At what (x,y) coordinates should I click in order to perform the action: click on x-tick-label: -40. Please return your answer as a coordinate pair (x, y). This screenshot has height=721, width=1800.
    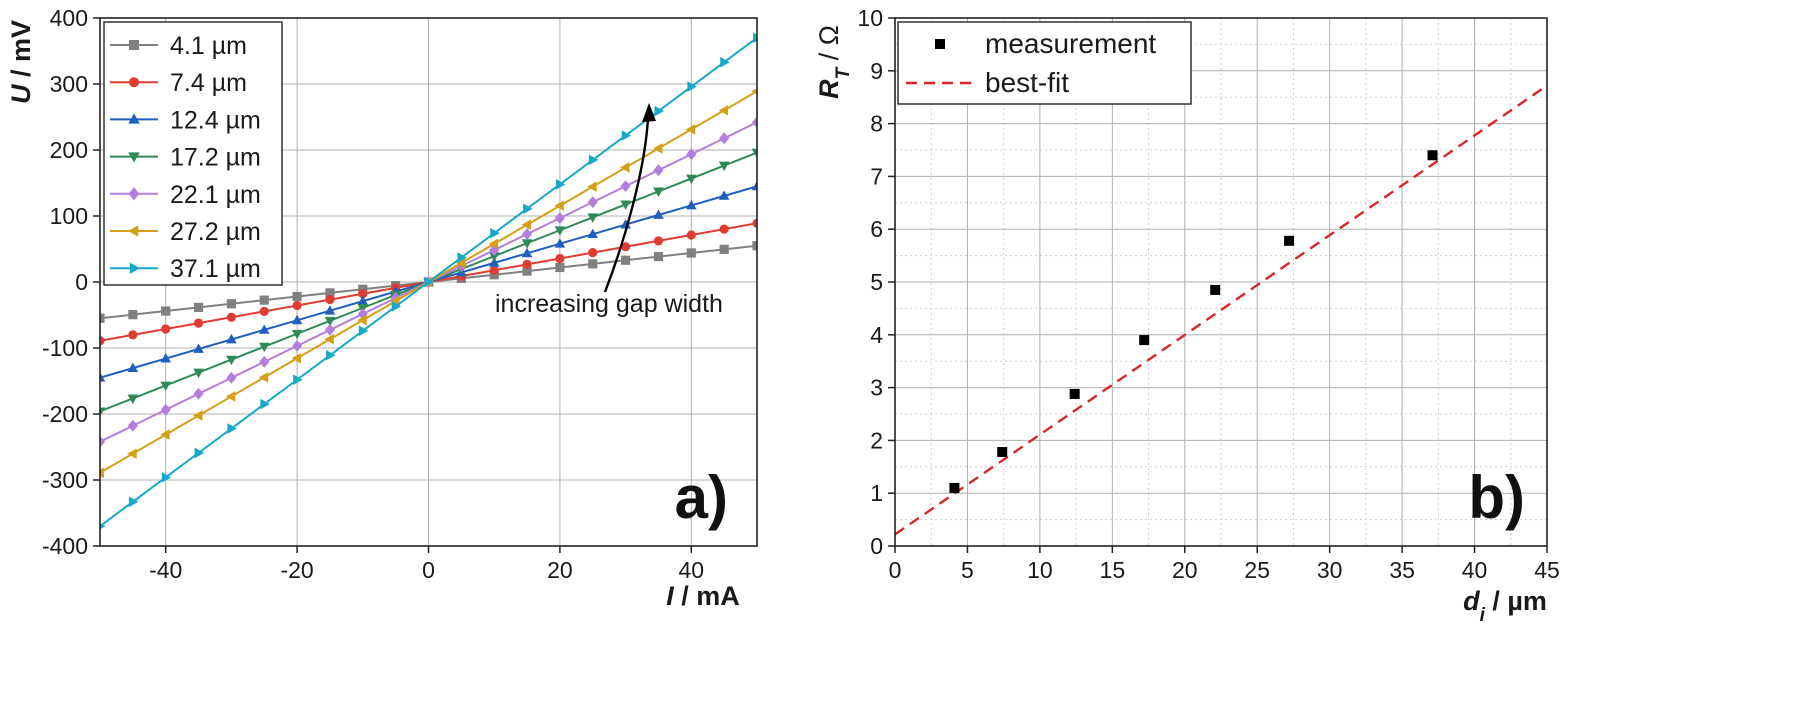
    Looking at the image, I should click on (165, 570).